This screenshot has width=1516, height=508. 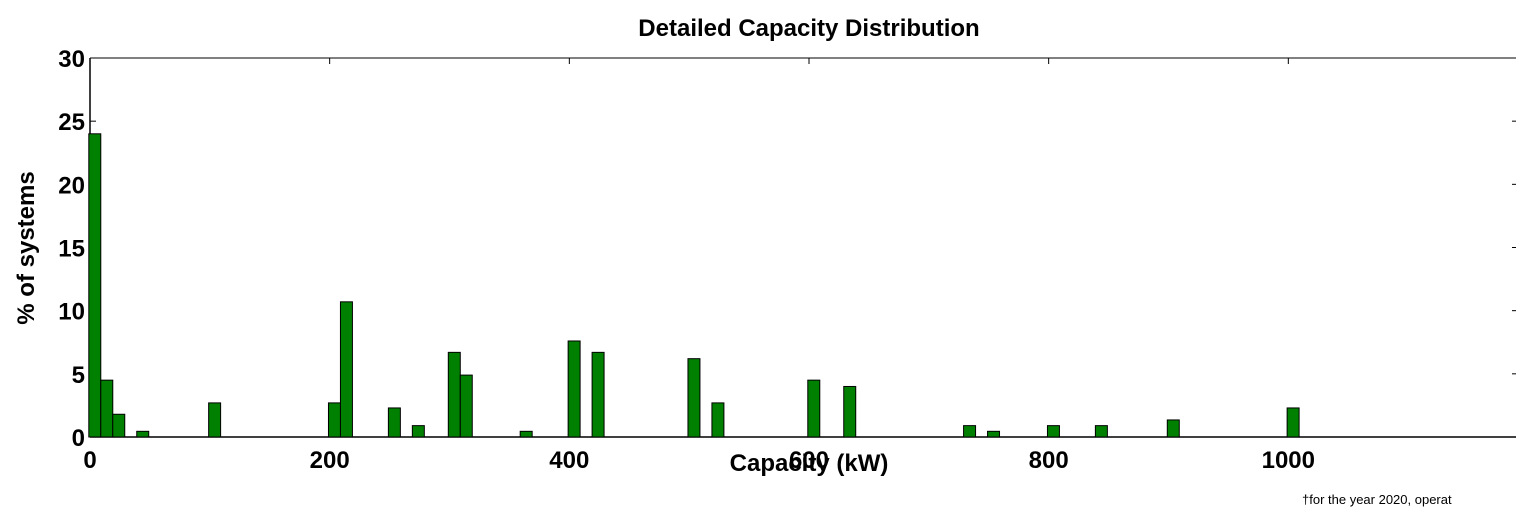 I want to click on footnote: †for the year 2020, operat, so click(x=1377, y=499).